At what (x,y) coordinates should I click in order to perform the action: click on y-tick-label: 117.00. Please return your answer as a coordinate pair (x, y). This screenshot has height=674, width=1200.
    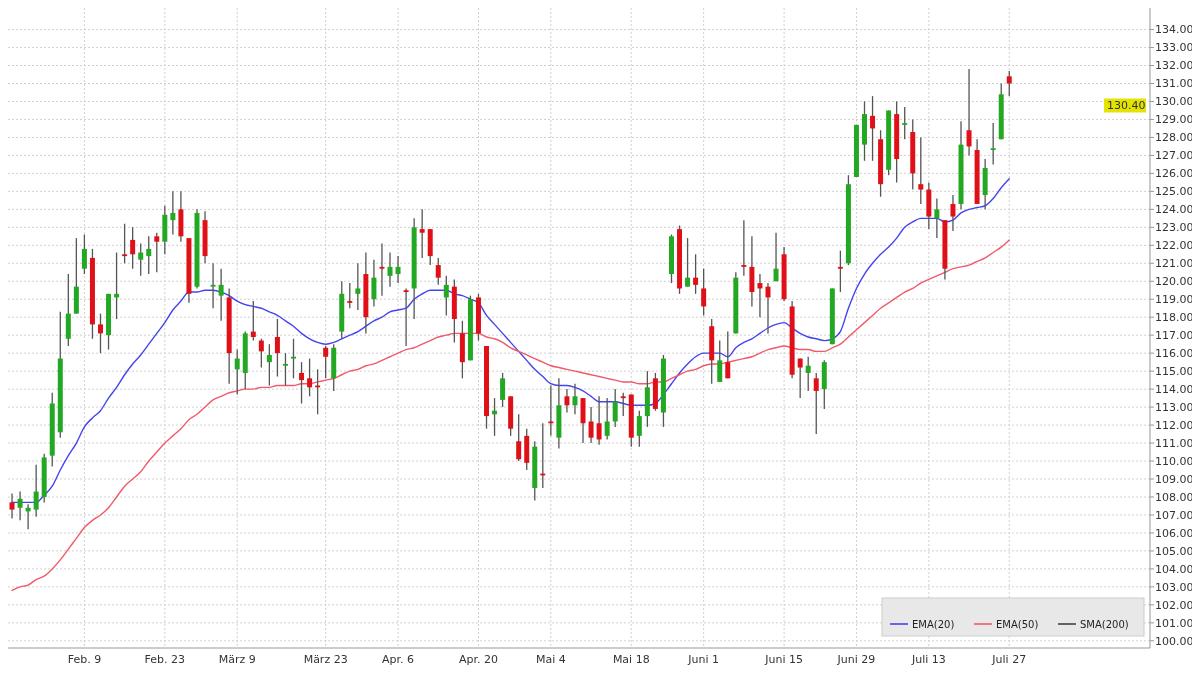
    Looking at the image, I should click on (1174, 336).